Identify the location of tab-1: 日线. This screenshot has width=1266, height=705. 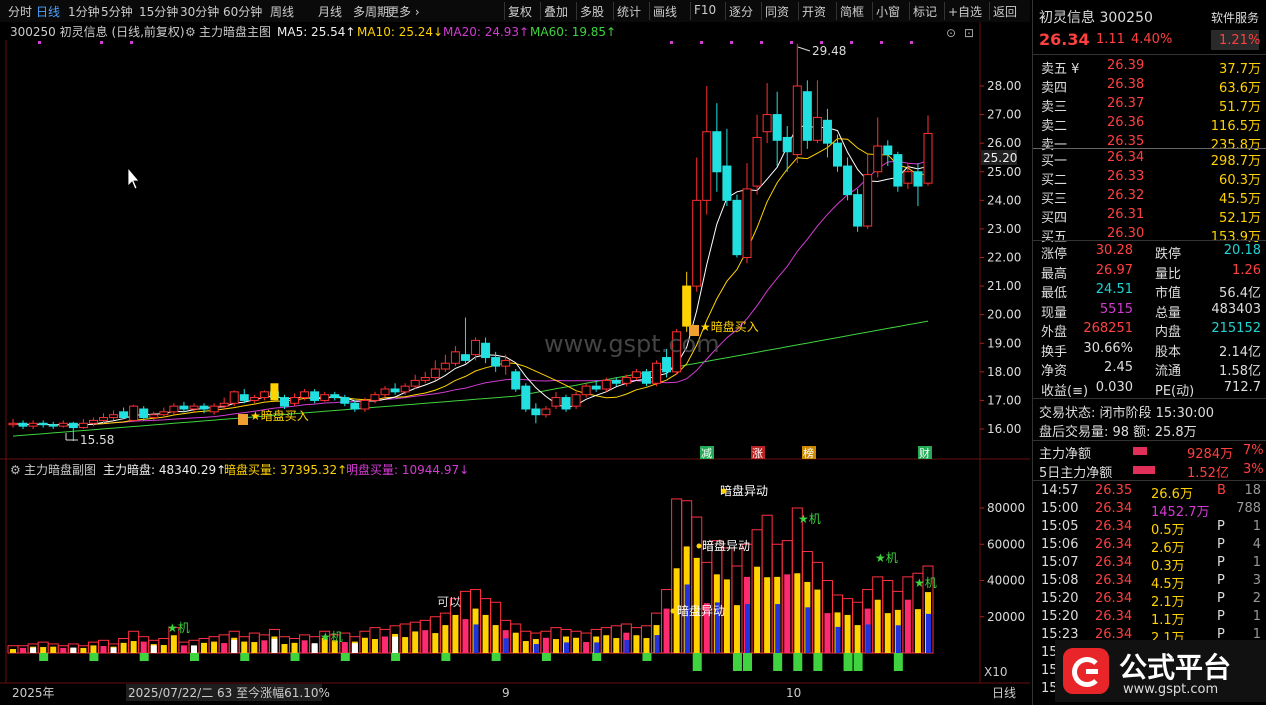
(48, 12).